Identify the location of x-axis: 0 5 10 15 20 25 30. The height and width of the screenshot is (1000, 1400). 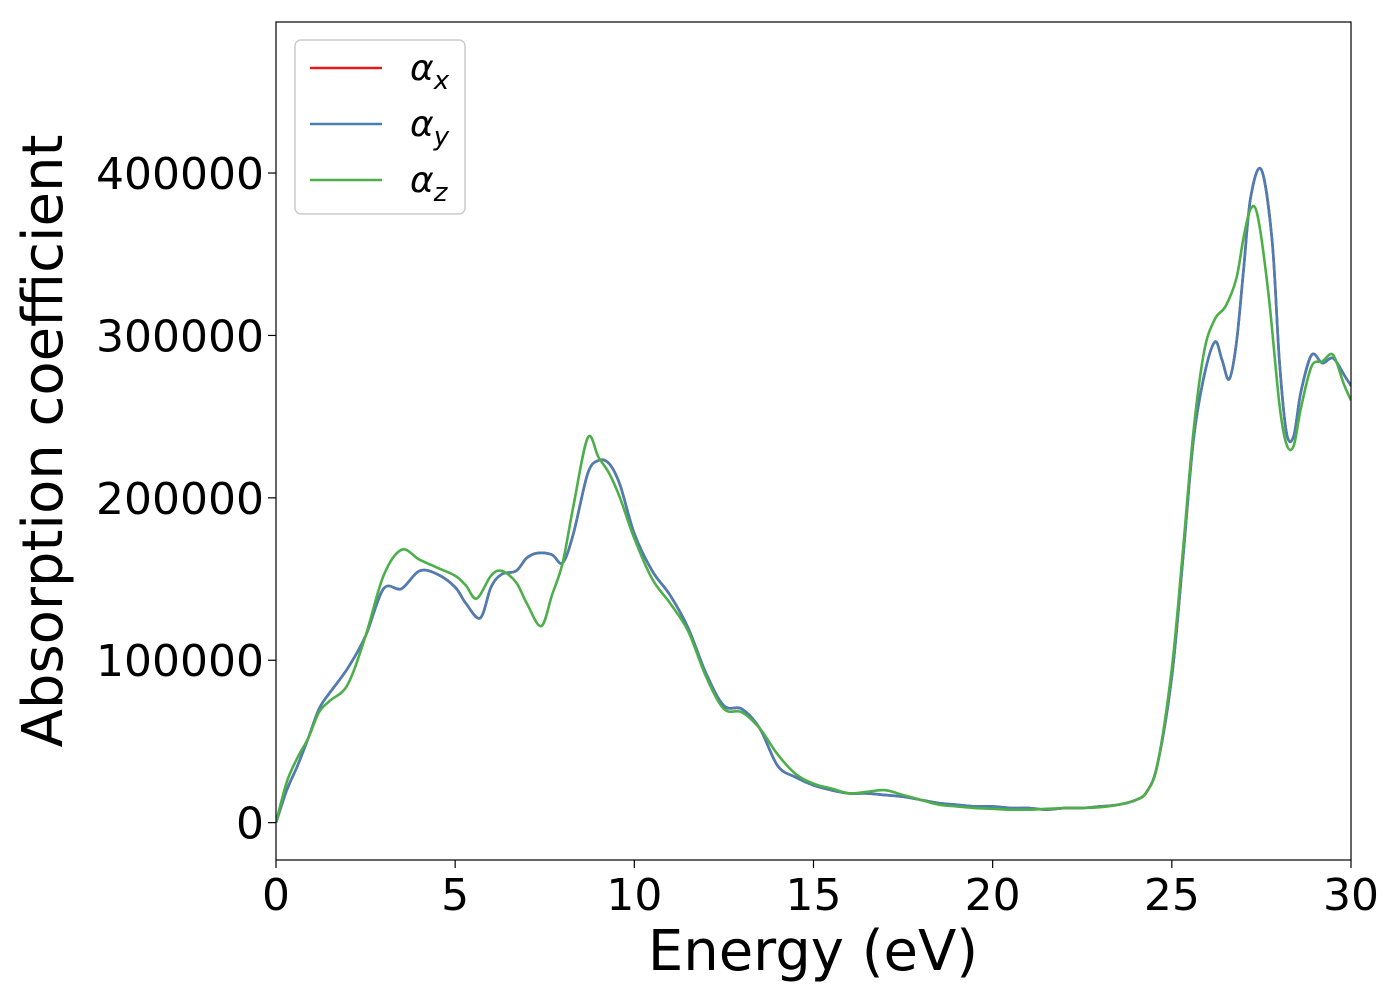
(820, 890).